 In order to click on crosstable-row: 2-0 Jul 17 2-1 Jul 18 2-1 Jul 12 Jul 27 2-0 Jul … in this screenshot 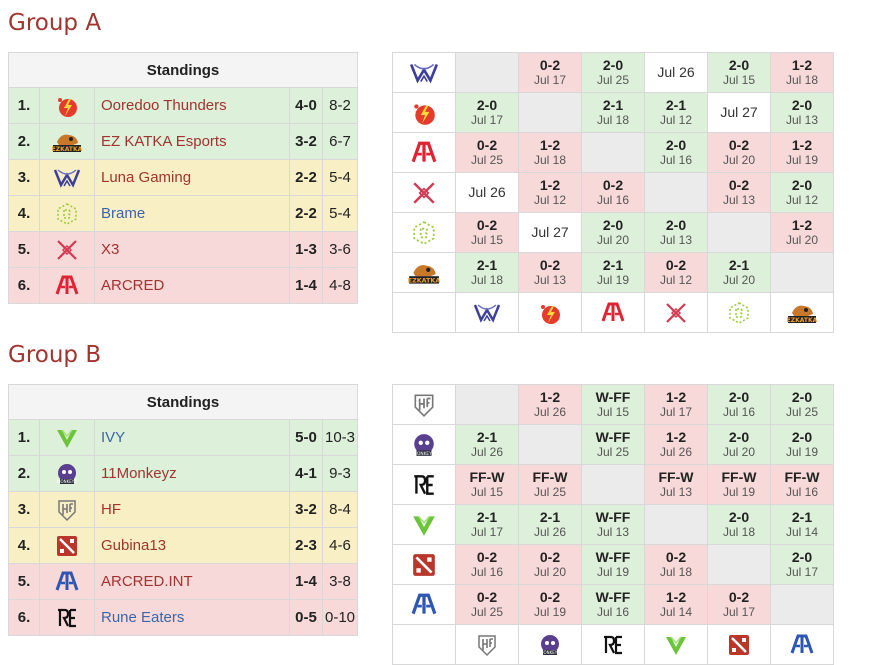, I will do `click(613, 112)`.